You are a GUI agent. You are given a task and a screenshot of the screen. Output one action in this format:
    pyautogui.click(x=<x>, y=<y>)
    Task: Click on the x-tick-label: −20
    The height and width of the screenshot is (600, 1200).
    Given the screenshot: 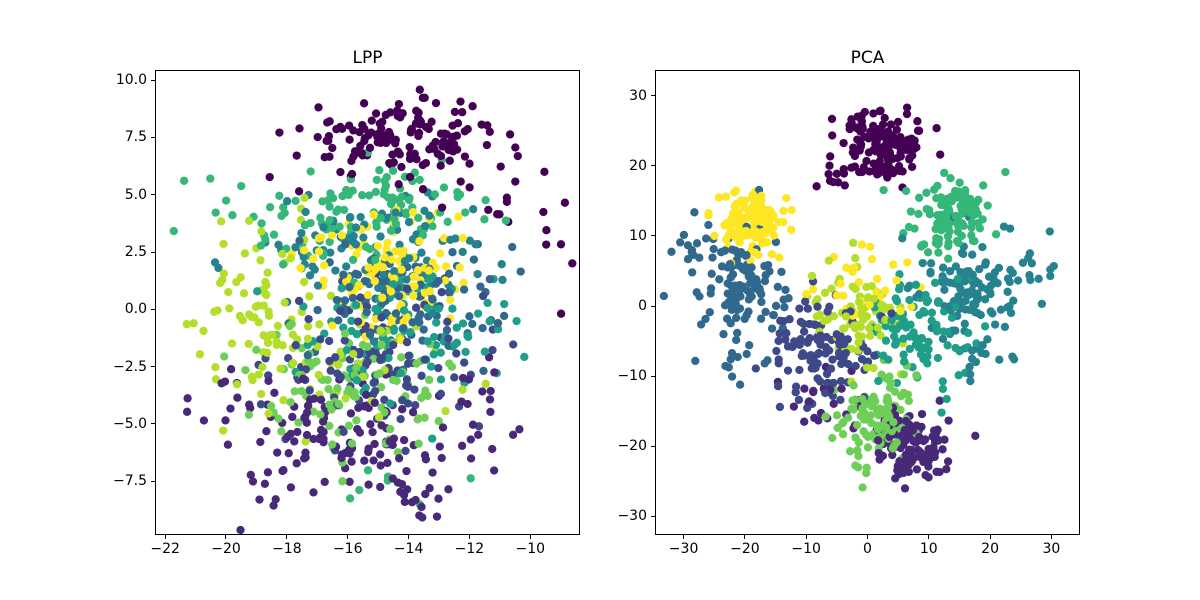 What is the action you would take?
    pyautogui.click(x=745, y=549)
    